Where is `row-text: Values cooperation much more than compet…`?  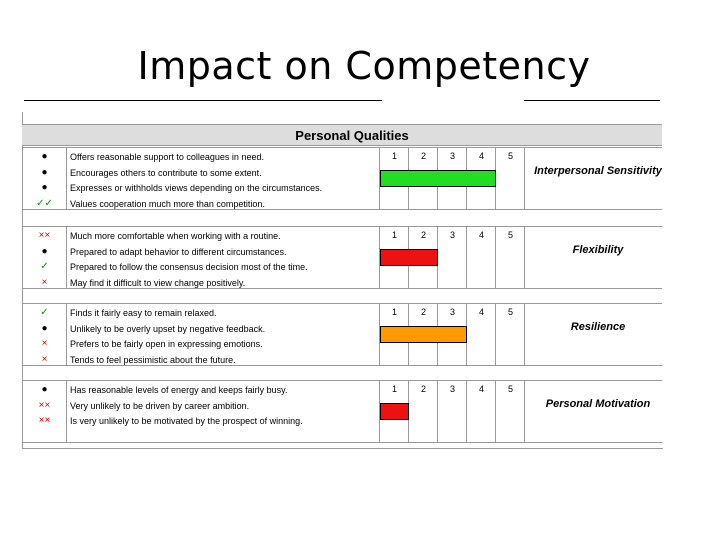
row-text: Values cooperation much more than compet… is located at coordinates (167, 203).